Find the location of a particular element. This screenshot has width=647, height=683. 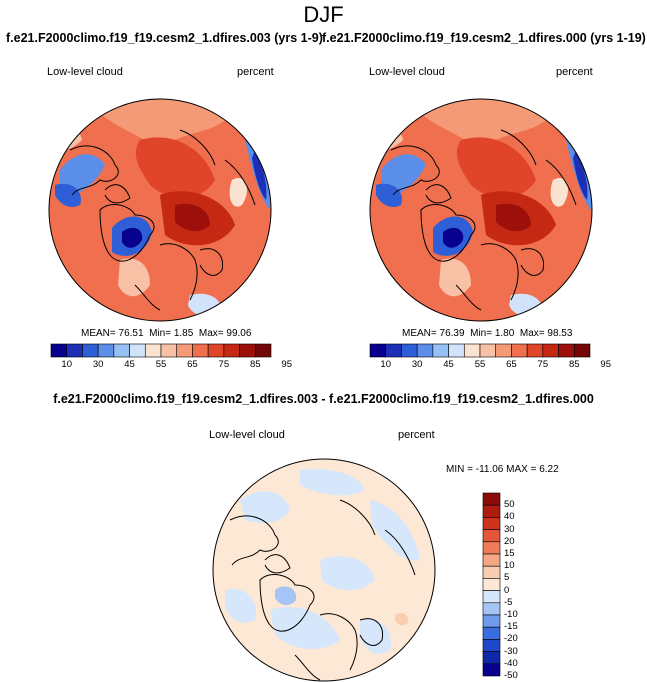

colorbar-tick-label: 20 is located at coordinates (509, 541).